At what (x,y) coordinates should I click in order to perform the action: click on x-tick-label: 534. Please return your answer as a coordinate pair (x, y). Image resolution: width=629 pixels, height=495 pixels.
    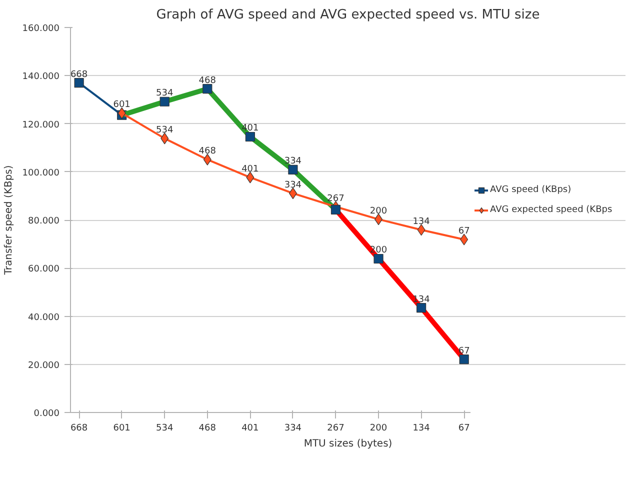
    Looking at the image, I should click on (165, 429).